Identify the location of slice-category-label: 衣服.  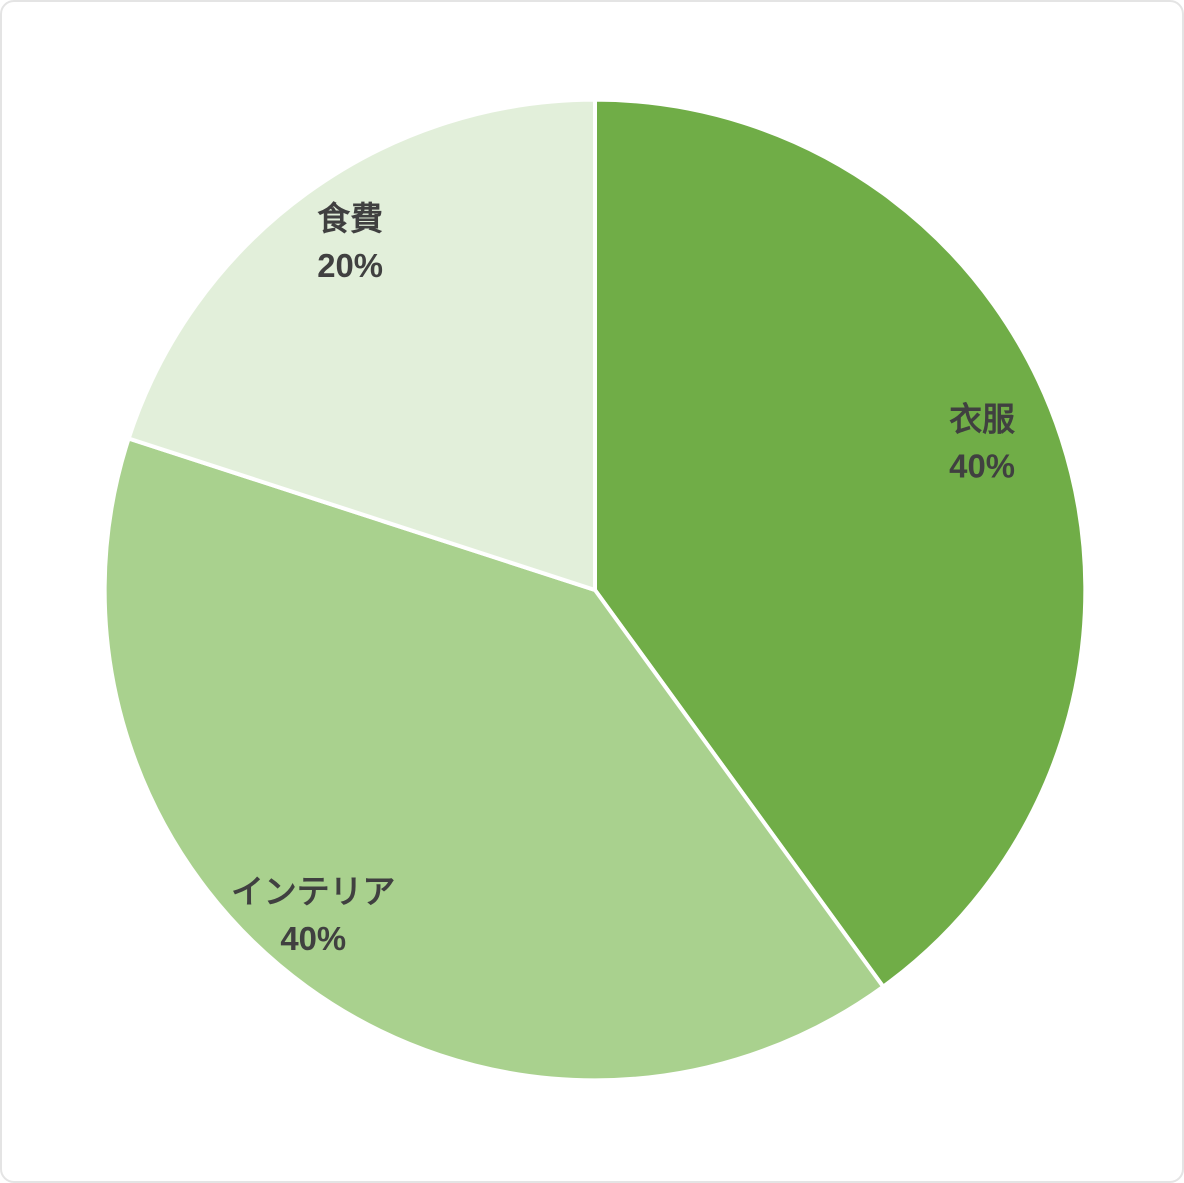
(982, 419).